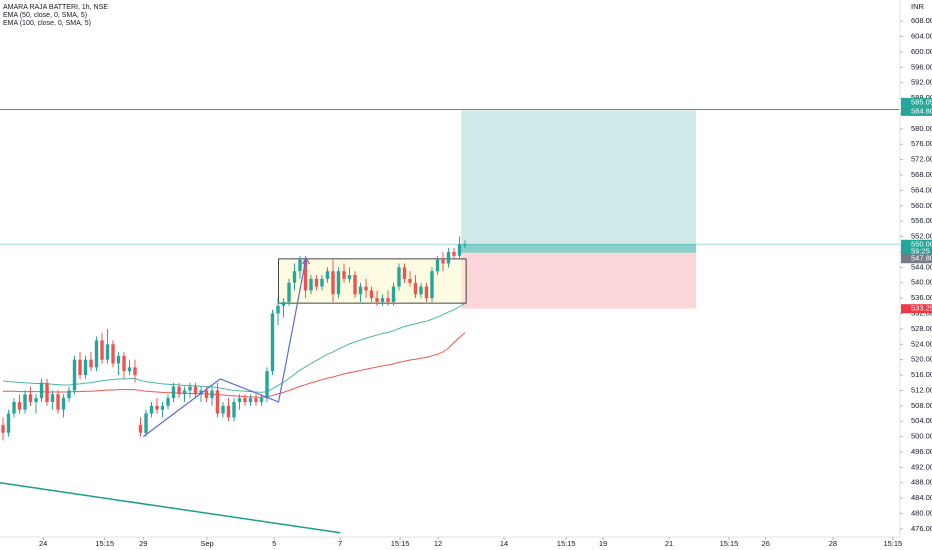  I want to click on y-tick-label: 568.00, so click(921, 174).